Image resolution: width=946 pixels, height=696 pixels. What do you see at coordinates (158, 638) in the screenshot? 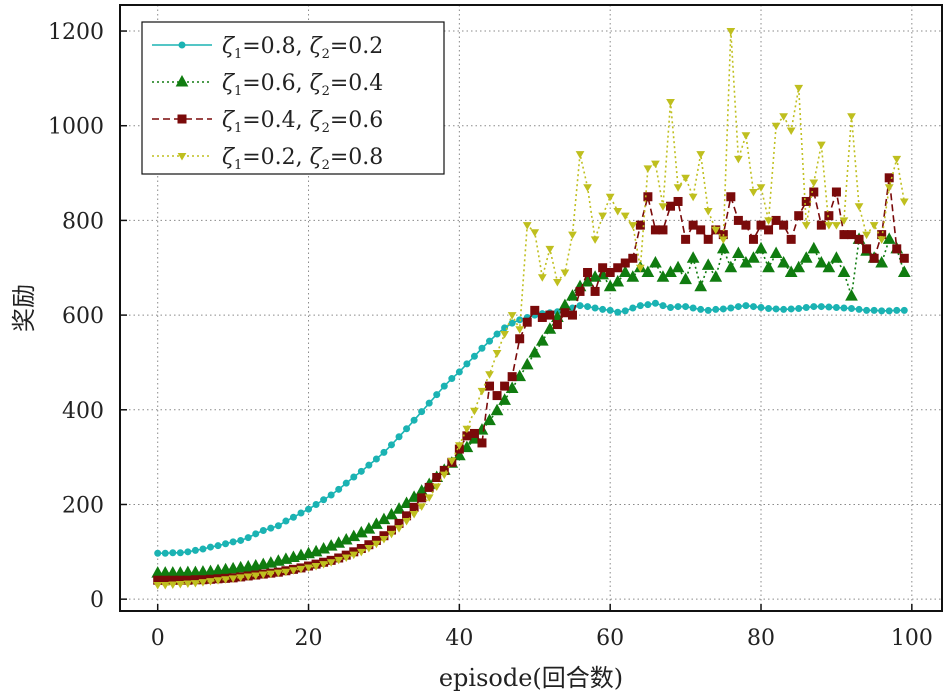
I see `x-tick-label: 0` at bounding box center [158, 638].